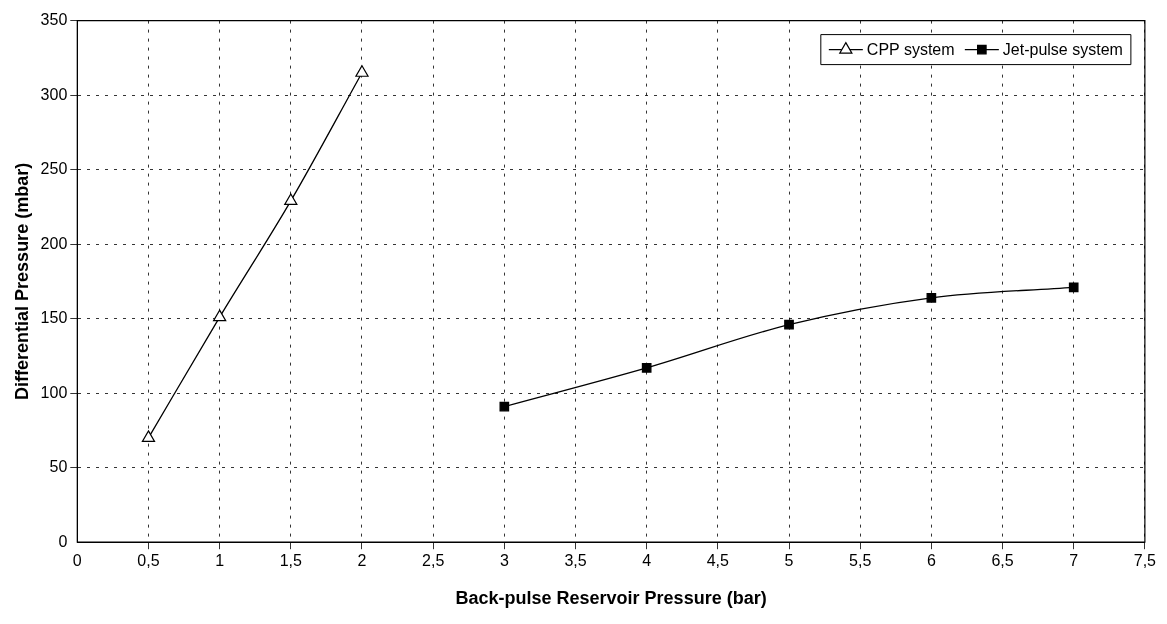  Describe the element at coordinates (611, 598) in the screenshot. I see `x-axis-title: Back-pulse Reservoir Pressure (bar)` at that location.